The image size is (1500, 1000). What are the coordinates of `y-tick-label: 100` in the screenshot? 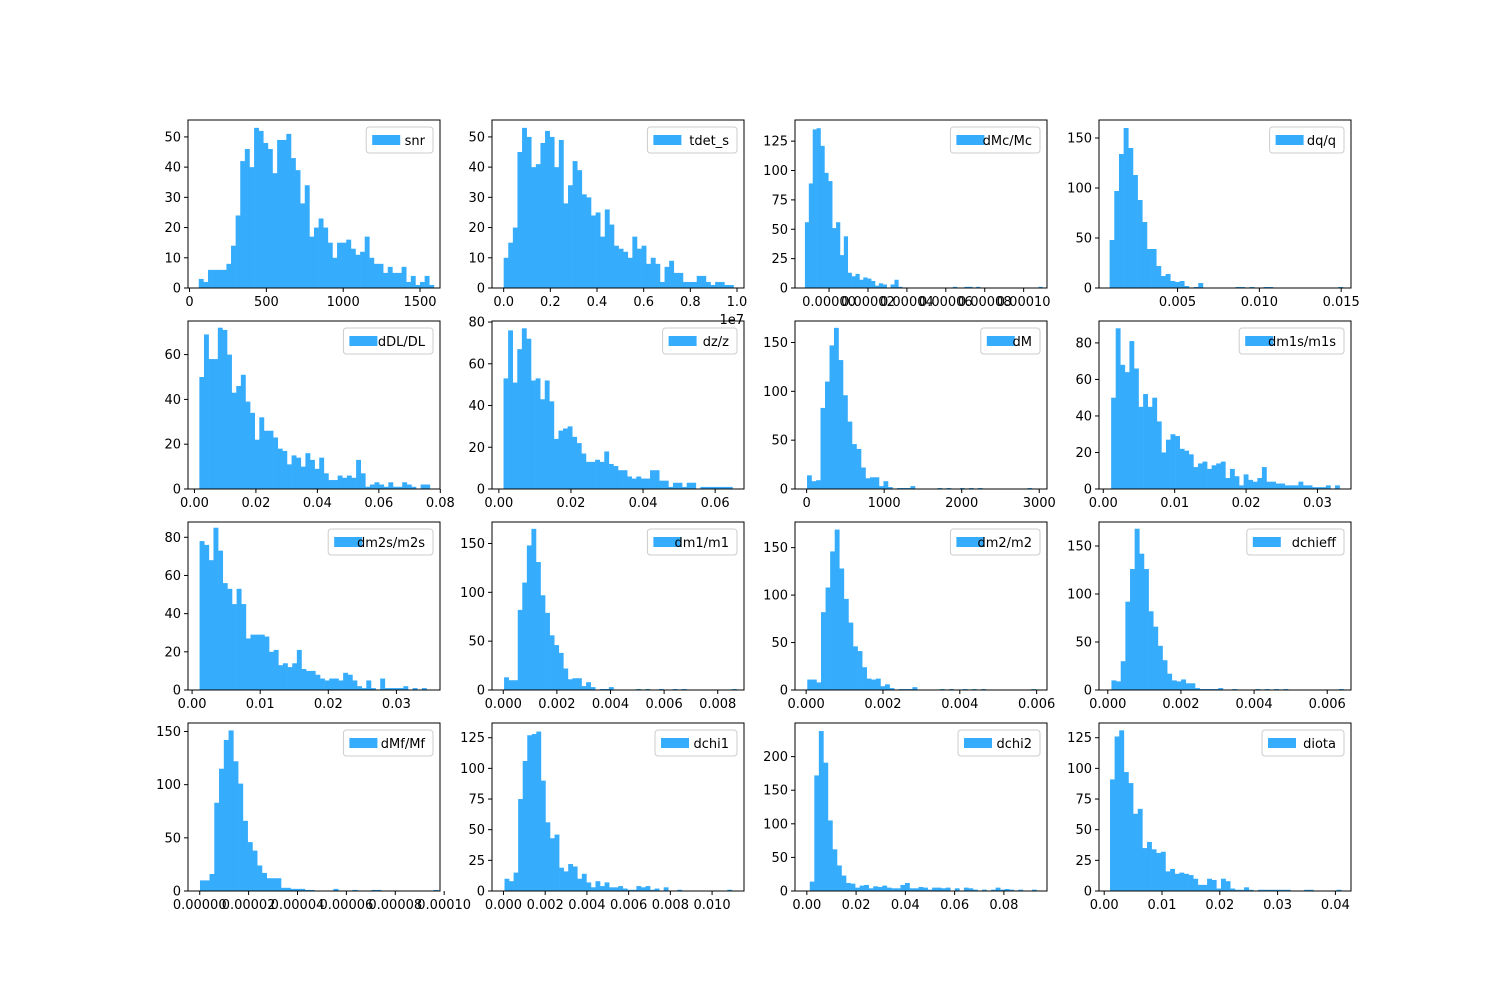 It's located at (775, 596).